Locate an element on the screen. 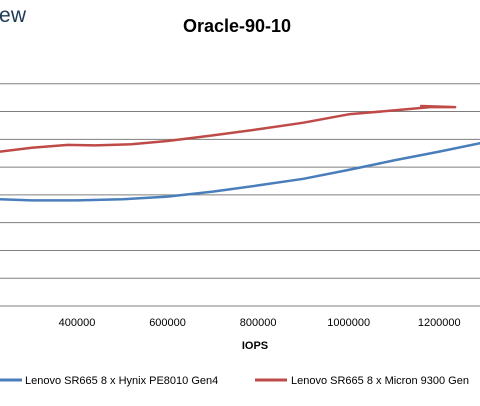 Image resolution: width=480 pixels, height=406 pixels. chart-title: Oracle-90-10 is located at coordinates (237, 26).